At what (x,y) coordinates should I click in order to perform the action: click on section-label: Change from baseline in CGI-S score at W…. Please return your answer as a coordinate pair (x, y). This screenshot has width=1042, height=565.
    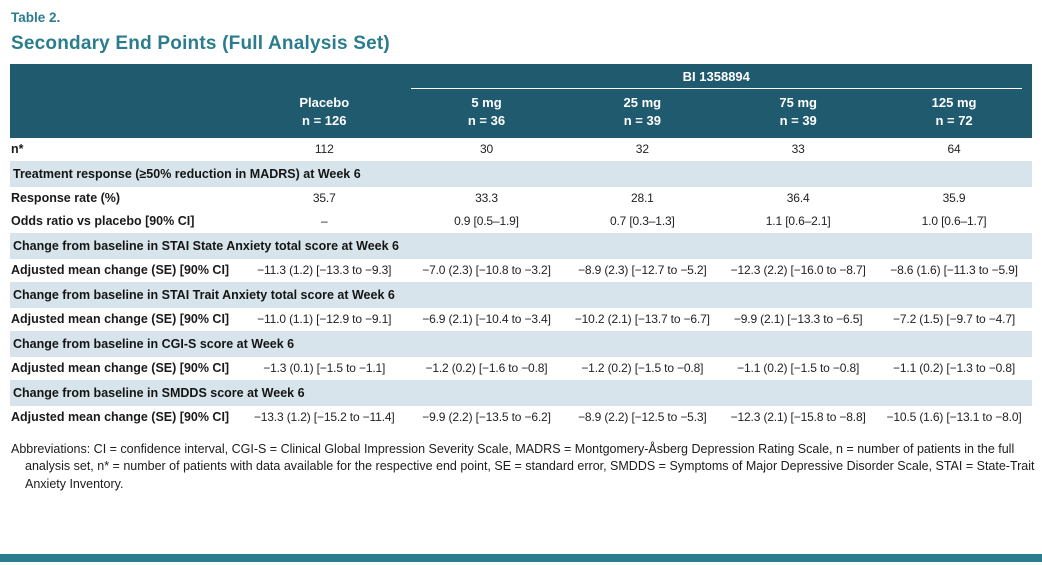
    Looking at the image, I should click on (521, 344).